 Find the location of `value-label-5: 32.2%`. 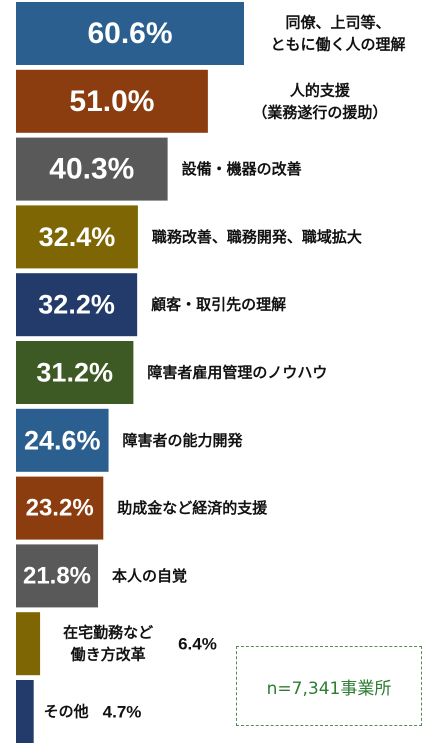

value-label-5: 32.2% is located at coordinates (76, 305).